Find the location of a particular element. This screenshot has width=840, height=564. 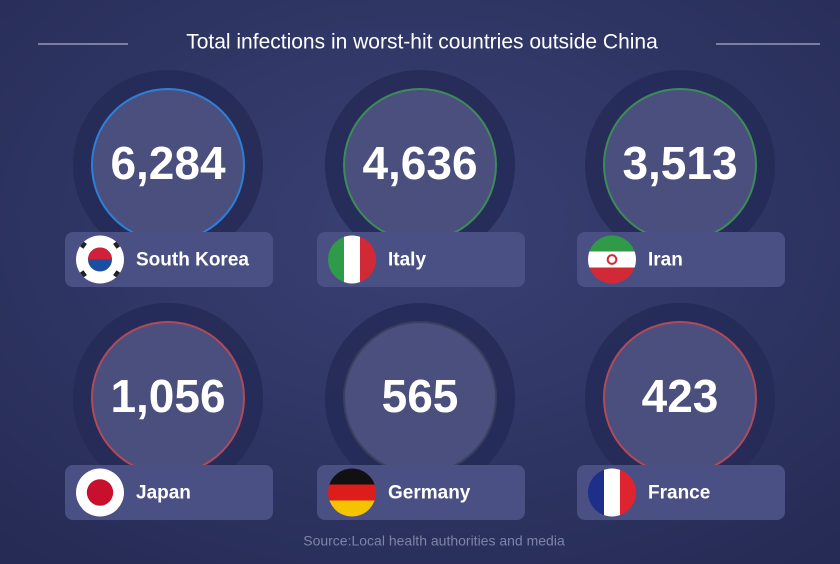

value-label: 565 is located at coordinates (420, 396).